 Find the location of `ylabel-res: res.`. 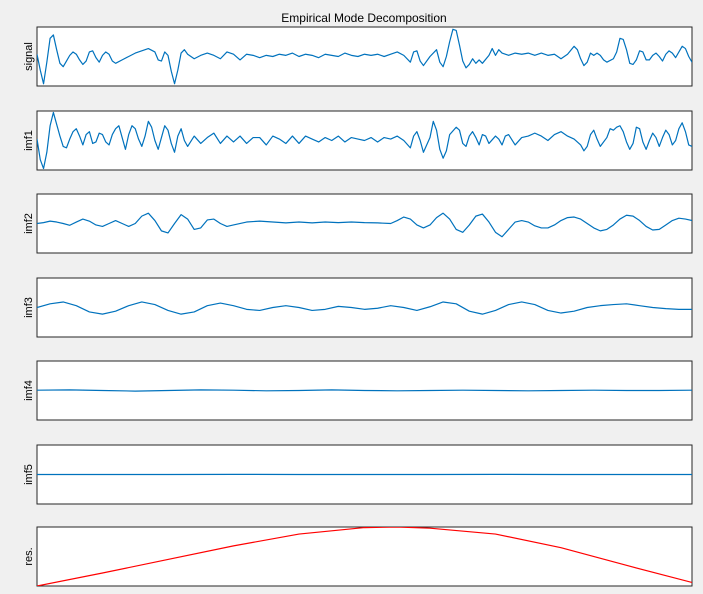

ylabel-res: res. is located at coordinates (29, 556).